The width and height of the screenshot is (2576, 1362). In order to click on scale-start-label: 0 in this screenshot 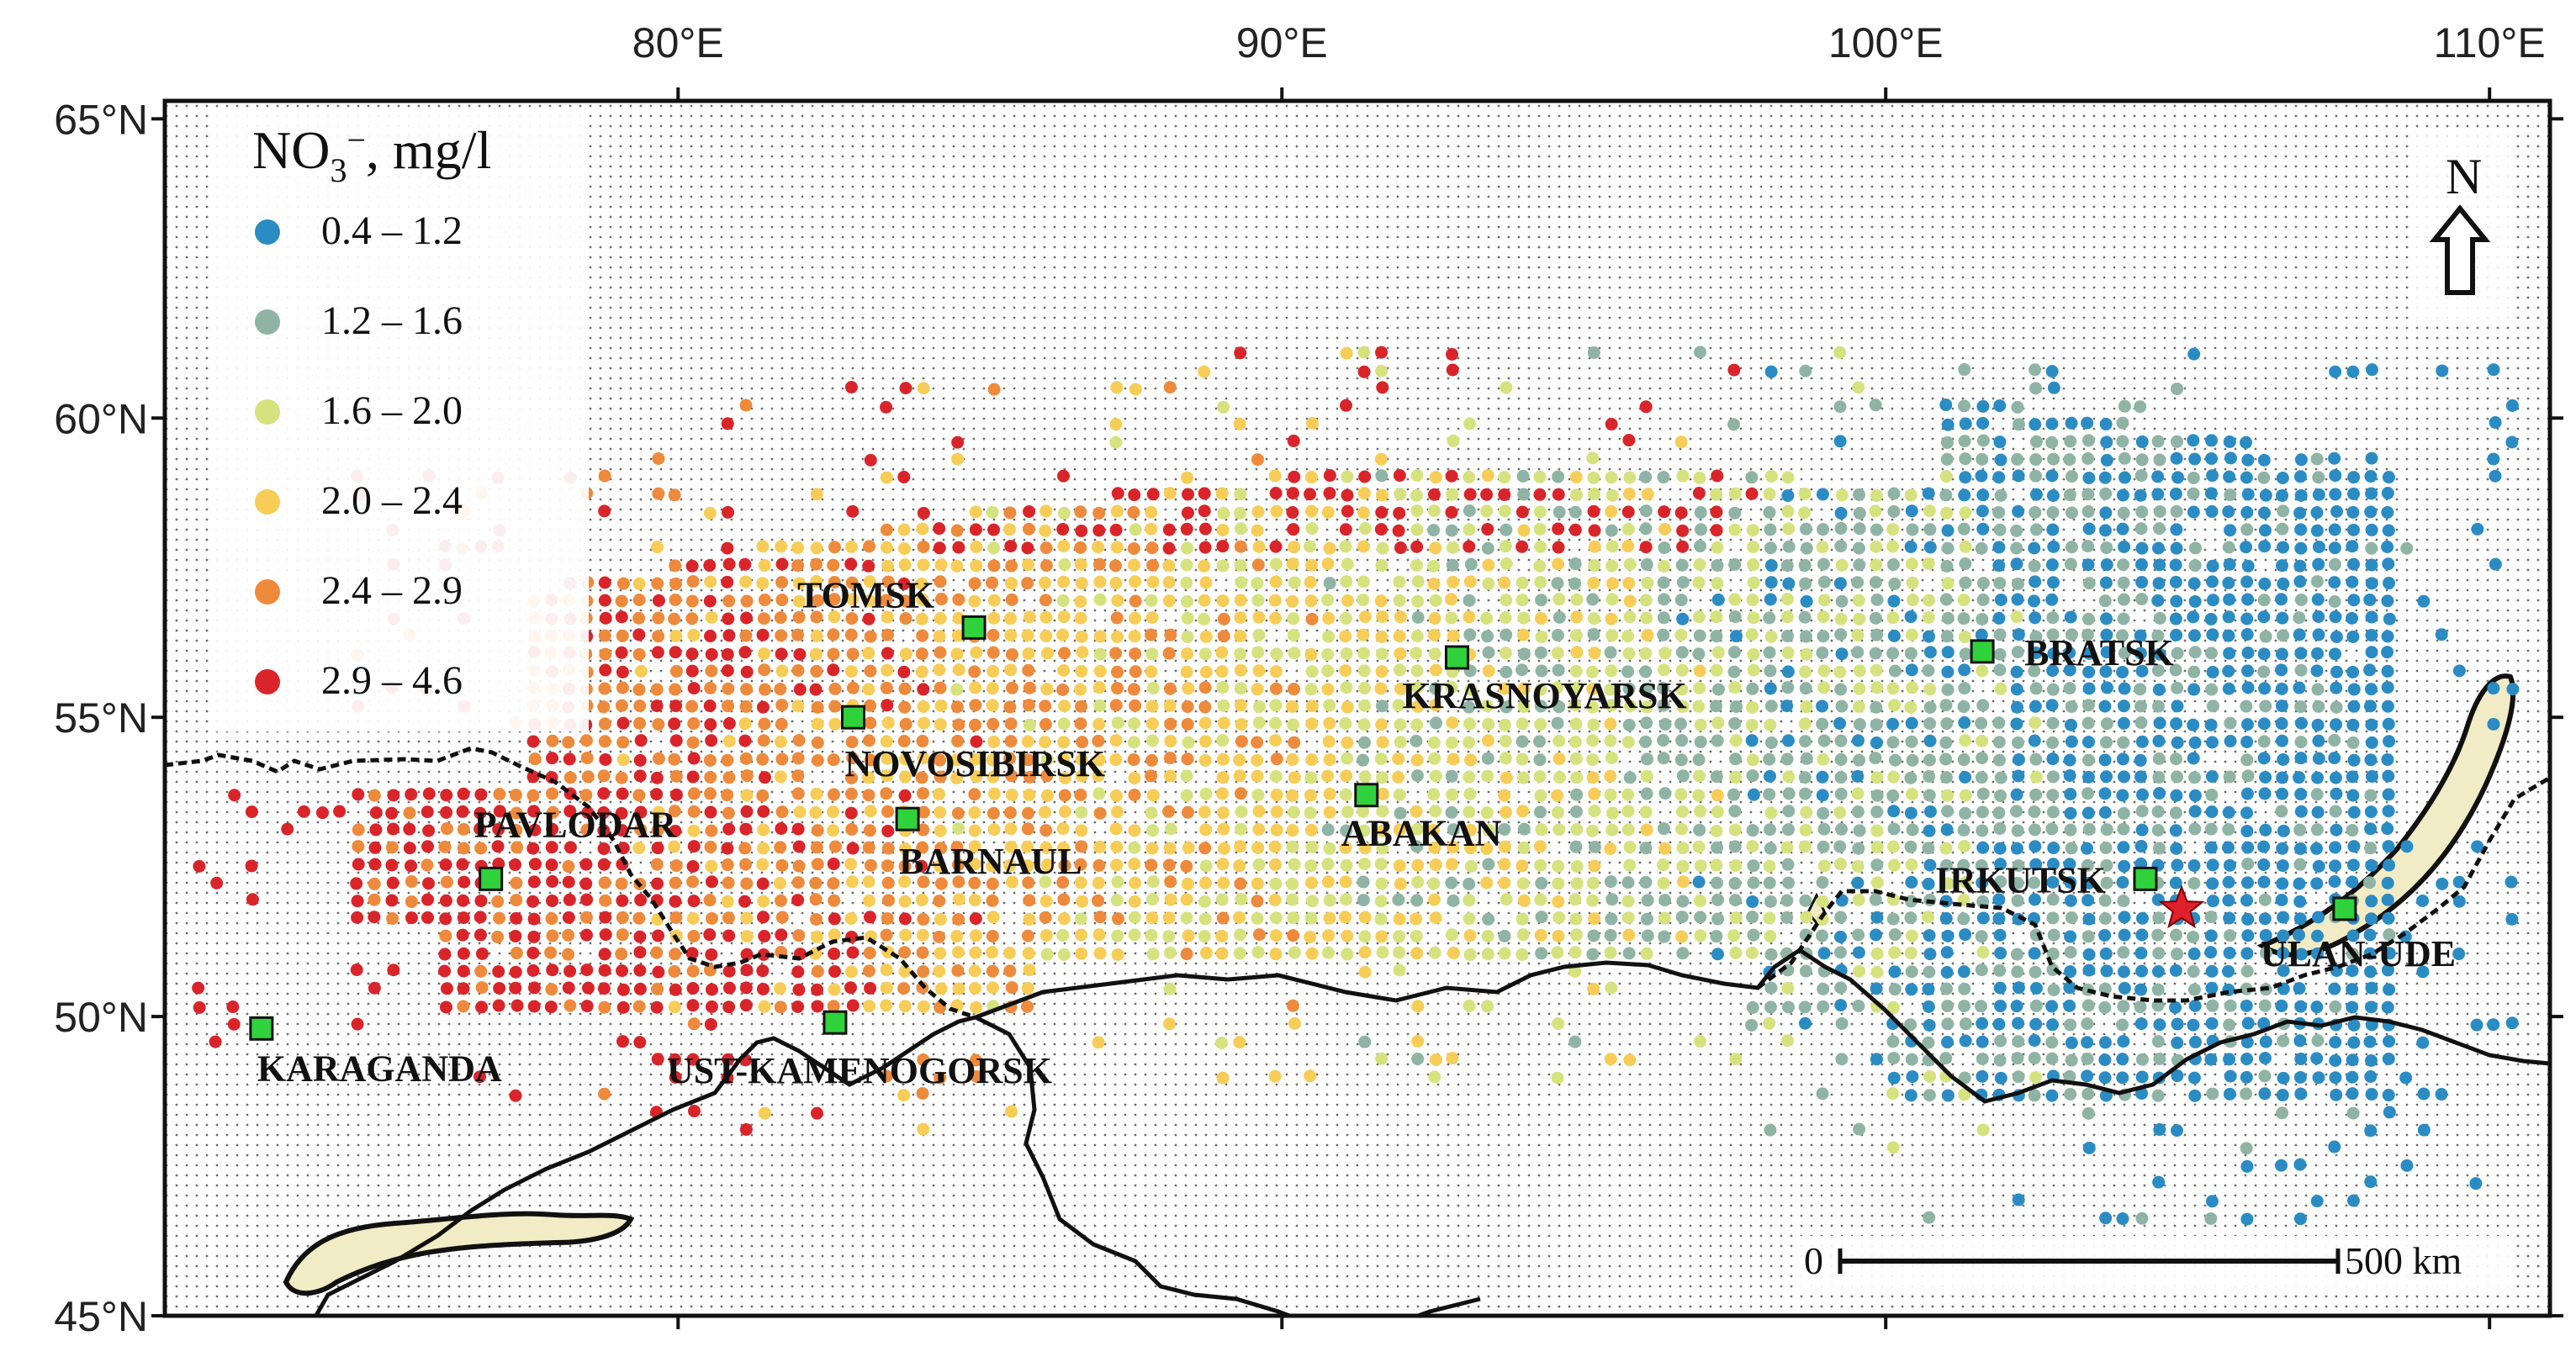, I will do `click(1813, 1260)`.